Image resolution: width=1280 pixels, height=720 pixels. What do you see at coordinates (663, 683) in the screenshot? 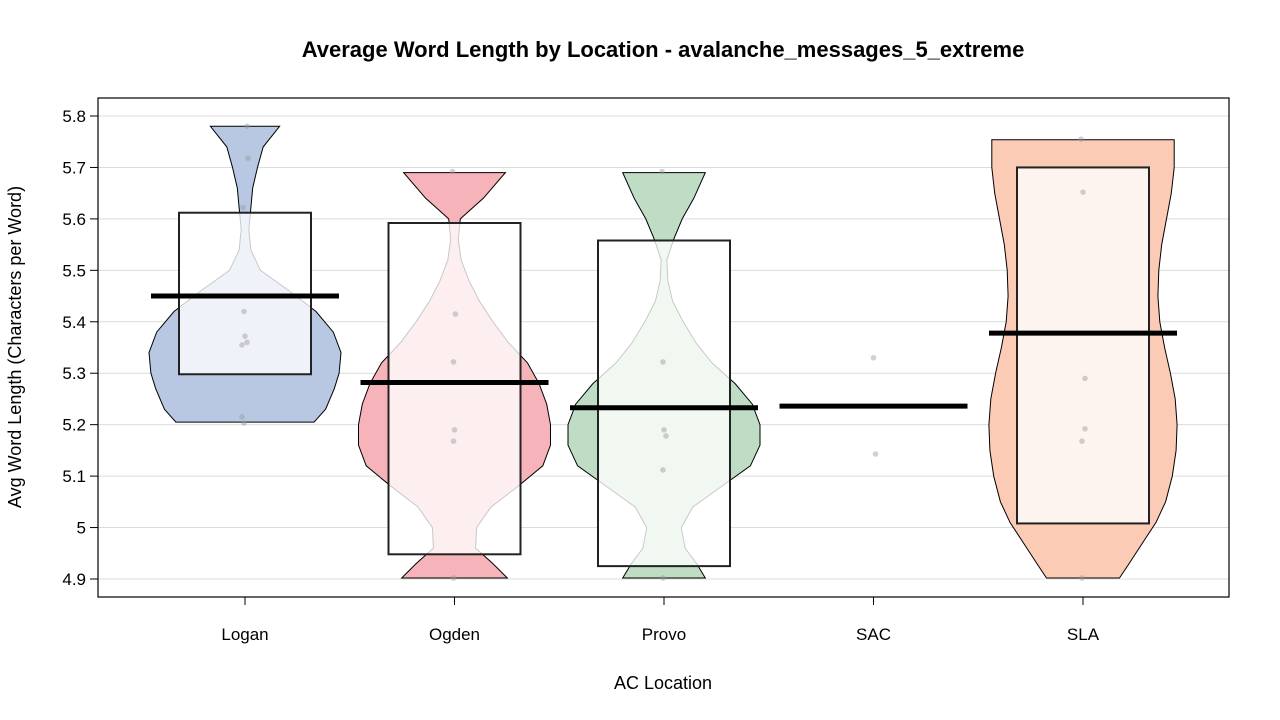
I see `x-axis-label: AC Location` at bounding box center [663, 683].